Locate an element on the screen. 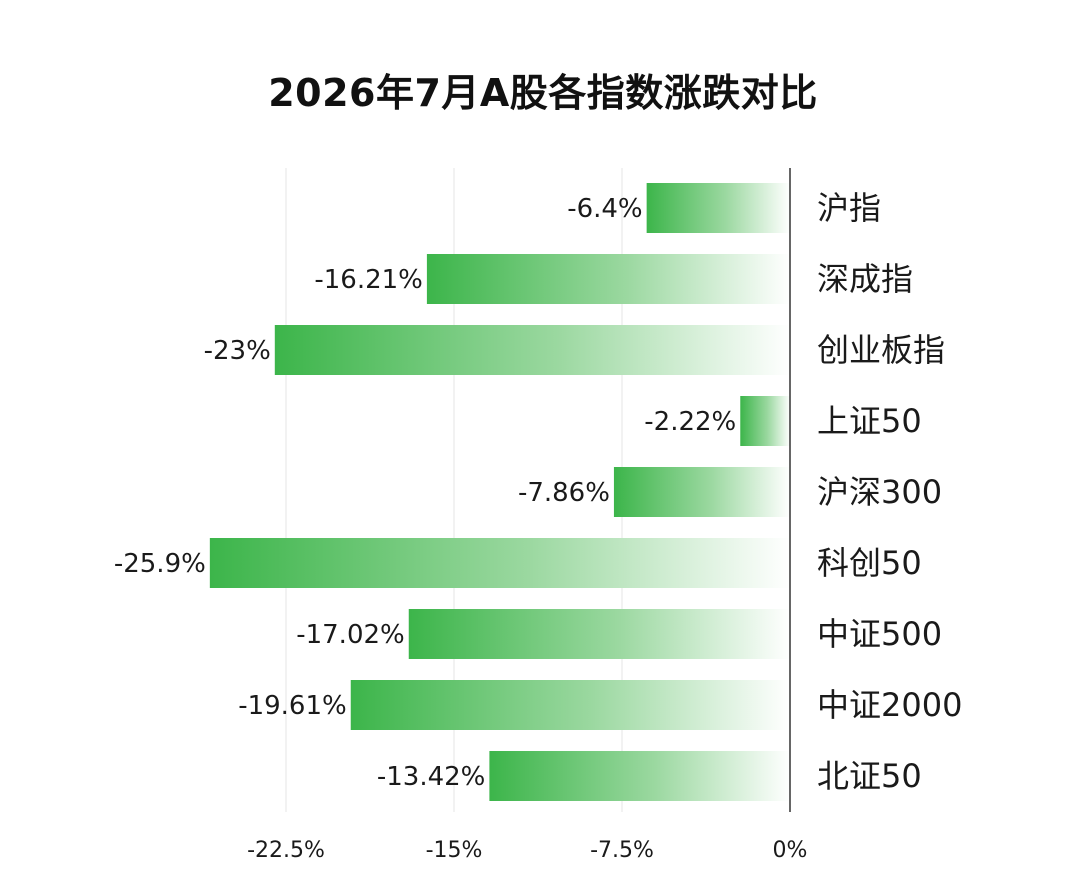 Image resolution: width=1086 pixels, height=877 pixels. bar-value-label: -13.42% is located at coordinates (431, 777).